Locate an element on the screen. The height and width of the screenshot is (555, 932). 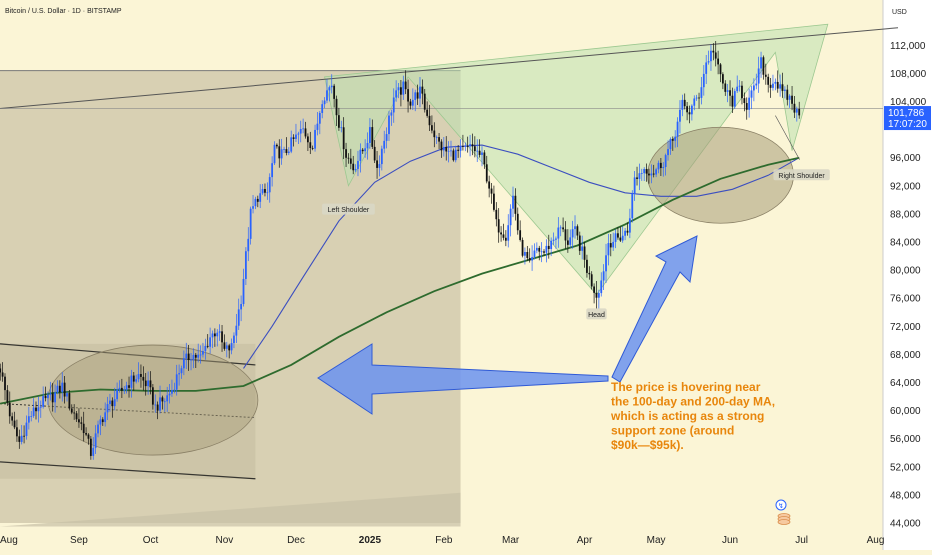
channel-lower is located at coordinates (128, 470).